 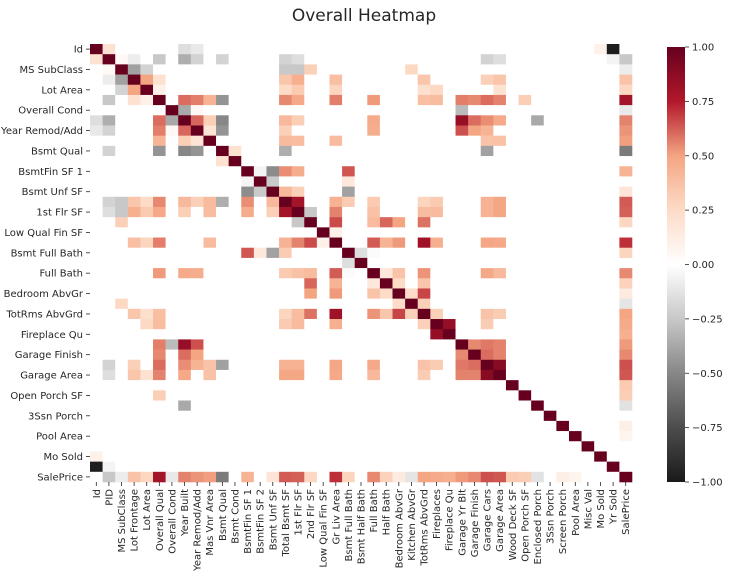 What do you see at coordinates (273, 520) in the screenshot?
I see `x-tick-label: Bsmt Unf SF` at bounding box center [273, 520].